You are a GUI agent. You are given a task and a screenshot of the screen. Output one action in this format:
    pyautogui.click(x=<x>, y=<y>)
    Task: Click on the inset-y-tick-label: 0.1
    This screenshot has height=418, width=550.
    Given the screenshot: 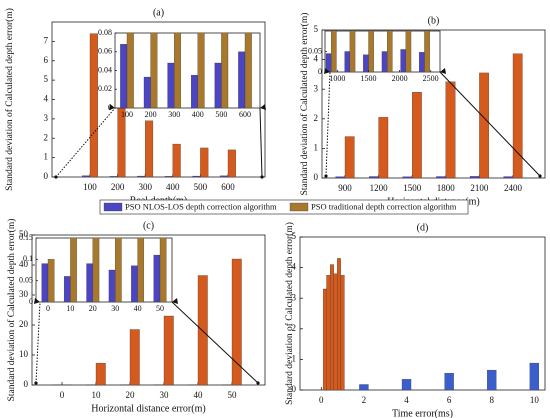 What is the action you would take?
    pyautogui.click(x=28, y=258)
    